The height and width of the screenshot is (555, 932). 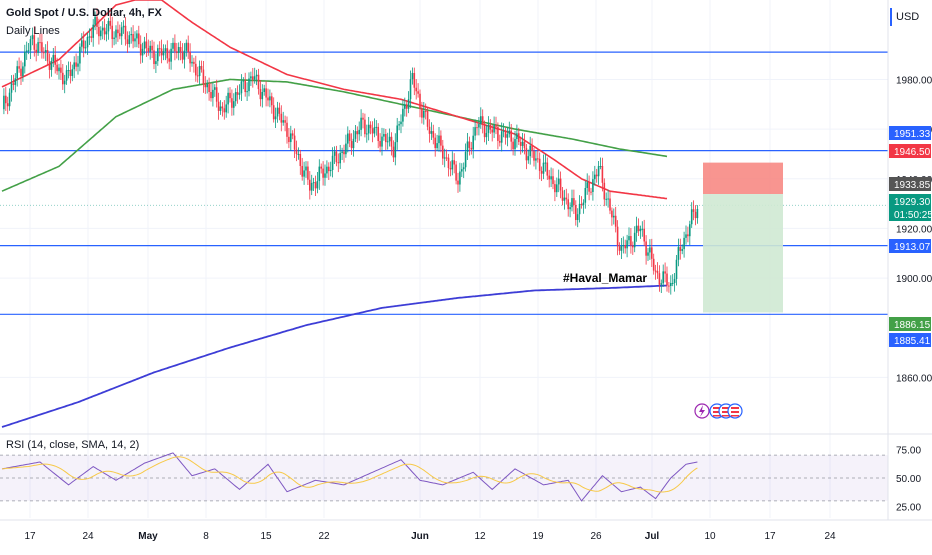 I want to click on flag-stripe, so click(x=726, y=416).